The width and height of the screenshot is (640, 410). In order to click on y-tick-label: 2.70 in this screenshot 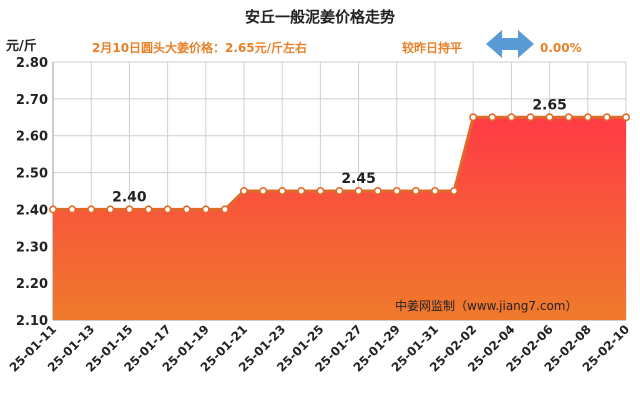, I will do `click(32, 100)`.